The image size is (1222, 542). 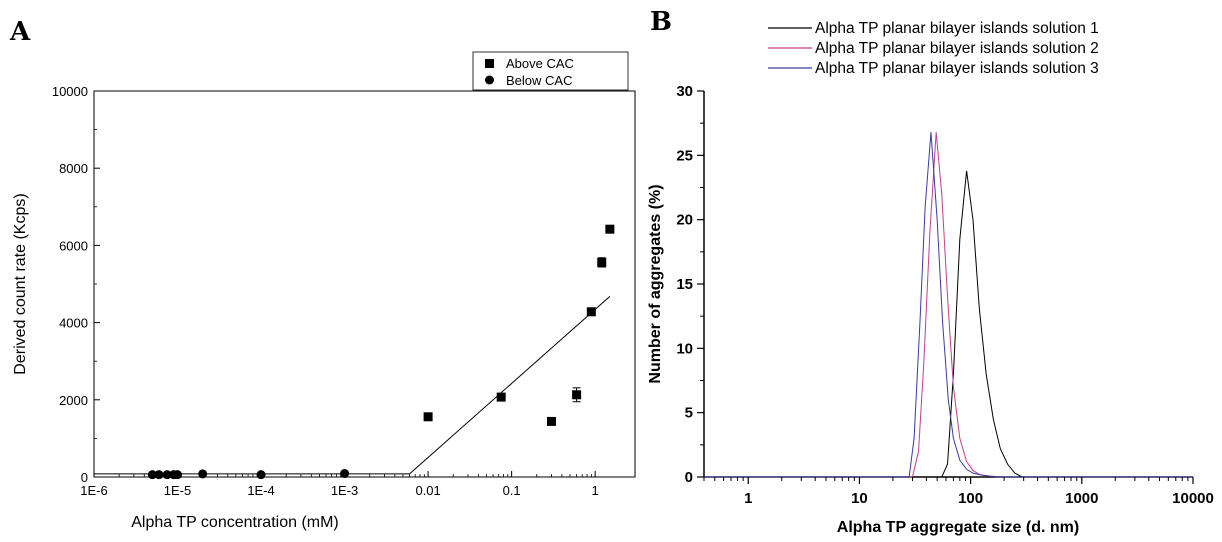 What do you see at coordinates (73, 245) in the screenshot?
I see `y-tick-label: 6000` at bounding box center [73, 245].